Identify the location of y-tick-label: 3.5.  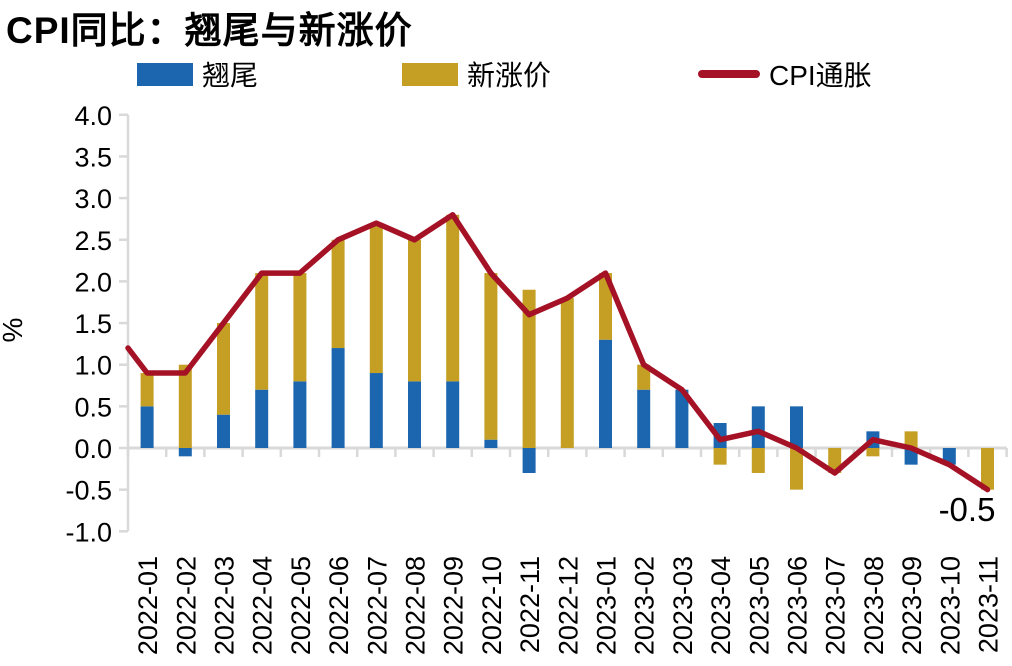
(93, 157).